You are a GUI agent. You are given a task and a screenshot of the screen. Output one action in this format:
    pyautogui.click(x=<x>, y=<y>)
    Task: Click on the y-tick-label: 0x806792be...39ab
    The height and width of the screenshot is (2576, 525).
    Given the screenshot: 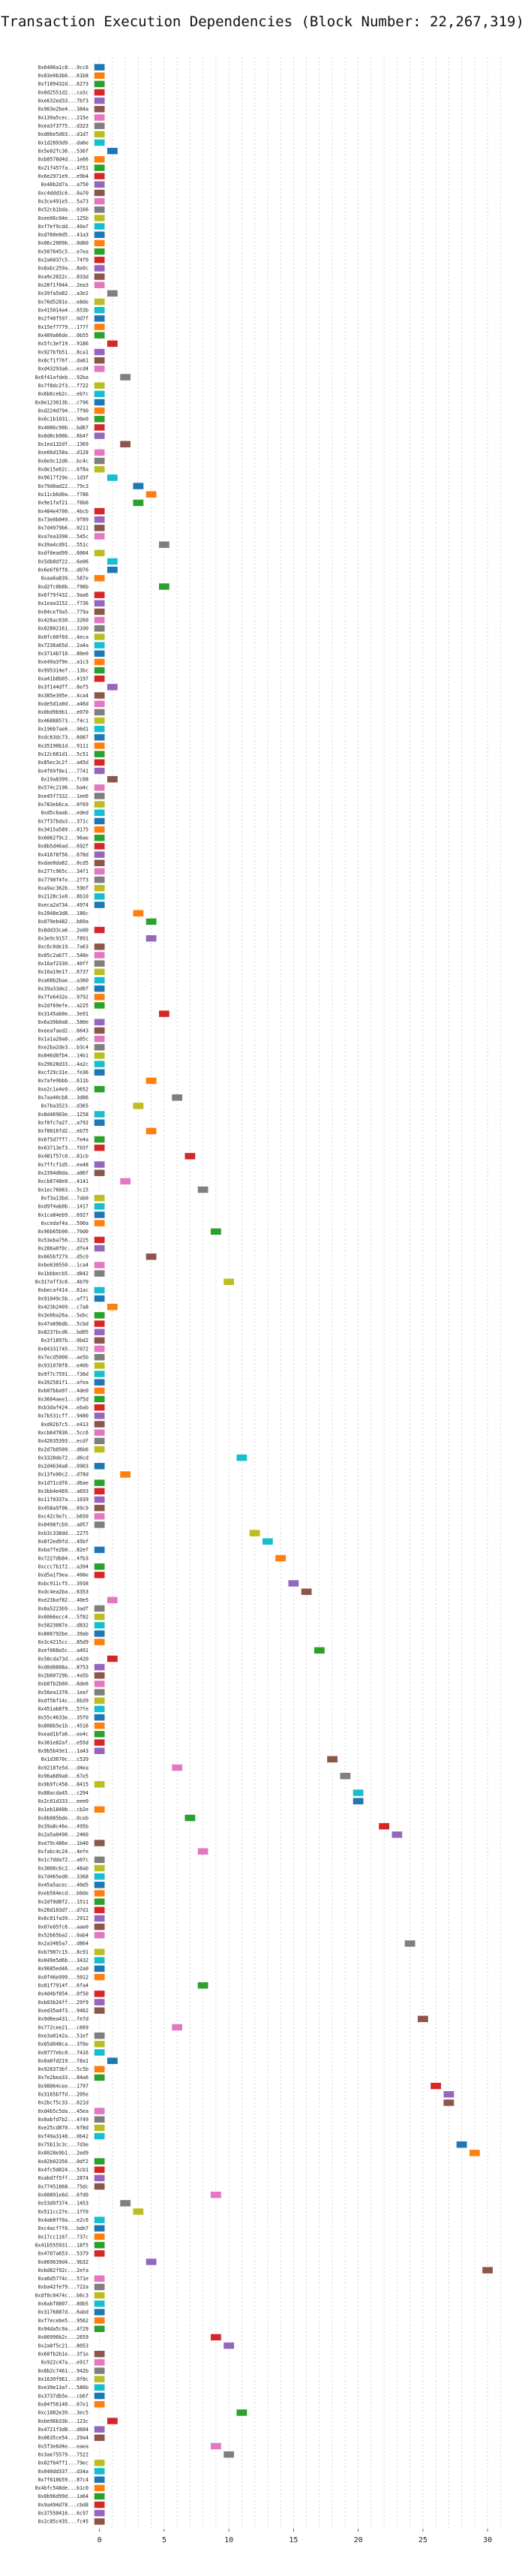 What is the action you would take?
    pyautogui.click(x=63, y=1634)
    